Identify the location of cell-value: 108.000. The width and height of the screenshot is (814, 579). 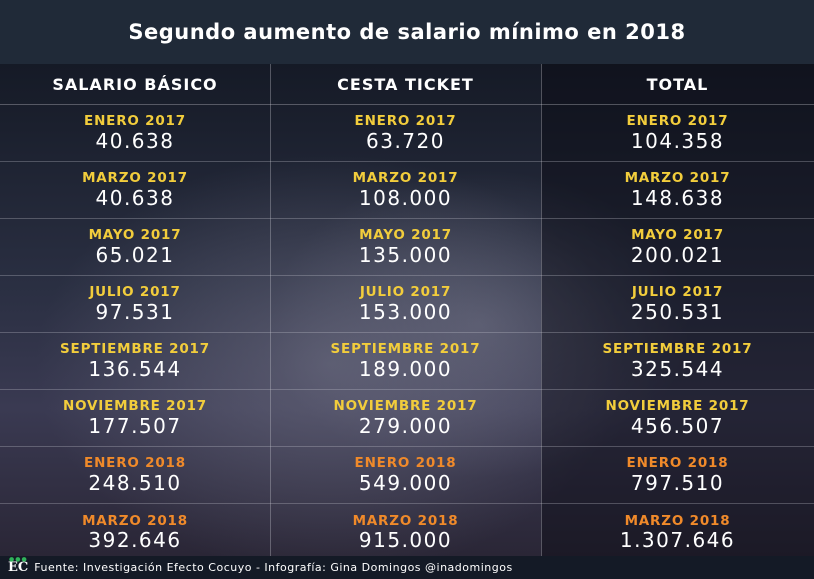
(405, 197).